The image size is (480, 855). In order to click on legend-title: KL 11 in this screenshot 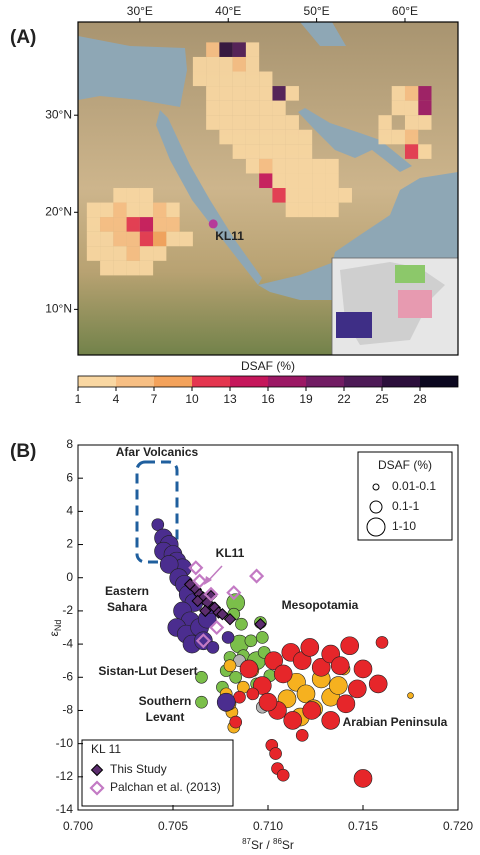, I will do `click(106, 749)`.